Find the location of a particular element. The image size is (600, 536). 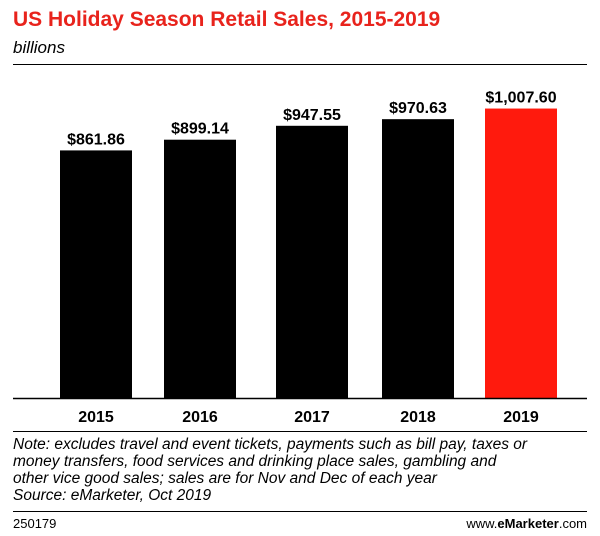

value-label-2016: $899.14 is located at coordinates (200, 129).